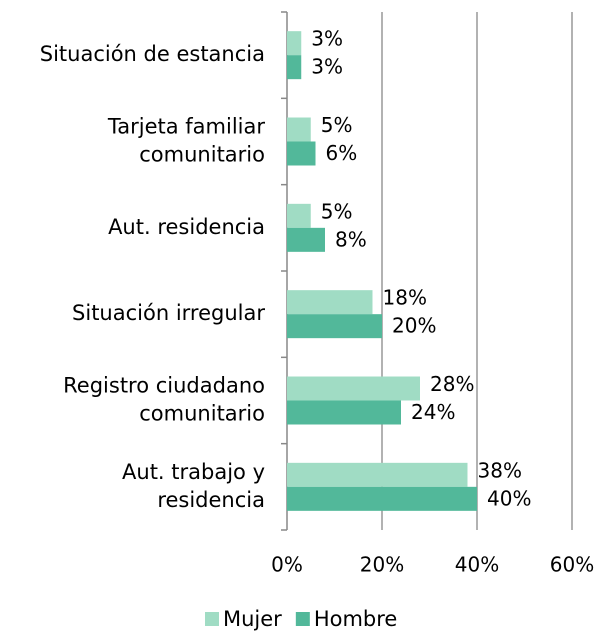 This screenshot has height=634, width=595. Describe the element at coordinates (342, 153) in the screenshot. I see `value-label: 6%` at that location.